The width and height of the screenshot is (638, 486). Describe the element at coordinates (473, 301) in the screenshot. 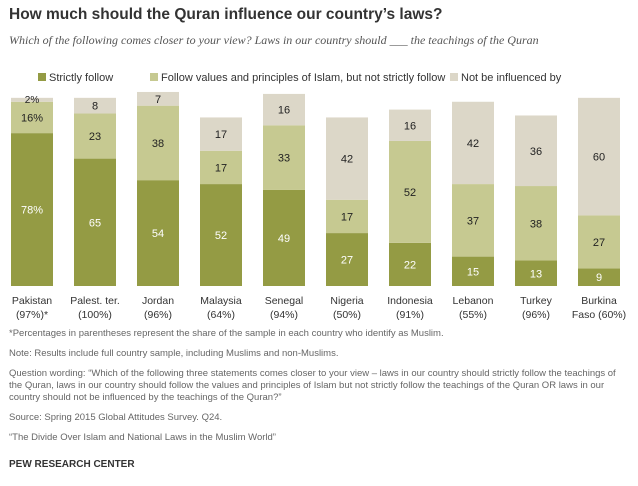

I see `category-label: Lebanon` at that location.